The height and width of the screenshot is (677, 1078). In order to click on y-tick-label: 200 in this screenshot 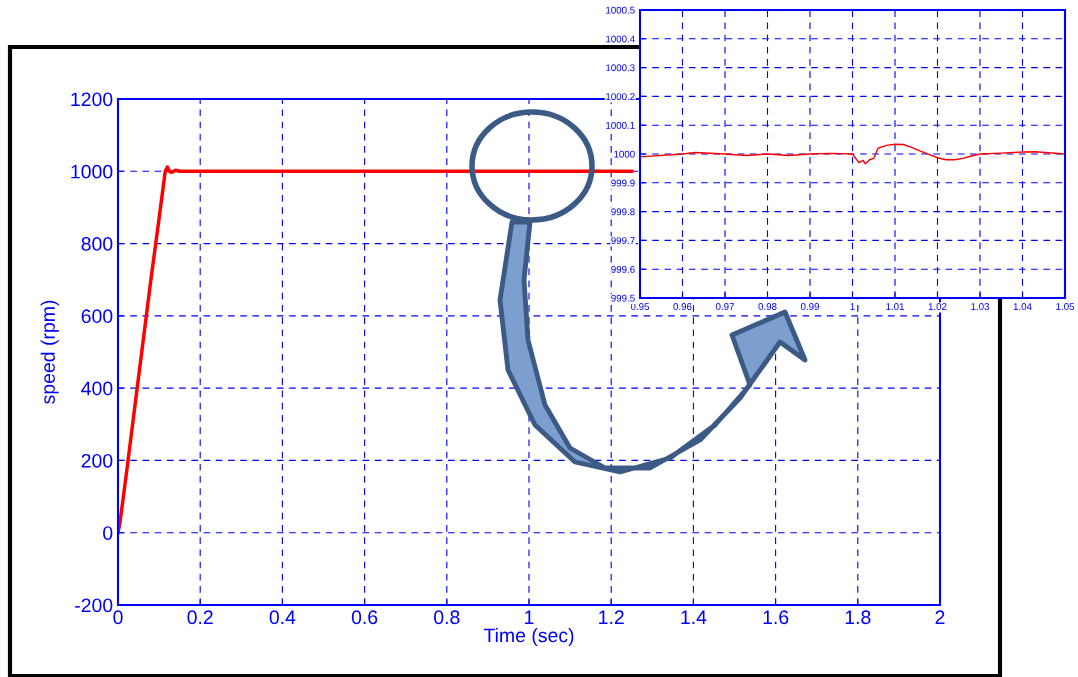, I will do `click(97, 460)`.